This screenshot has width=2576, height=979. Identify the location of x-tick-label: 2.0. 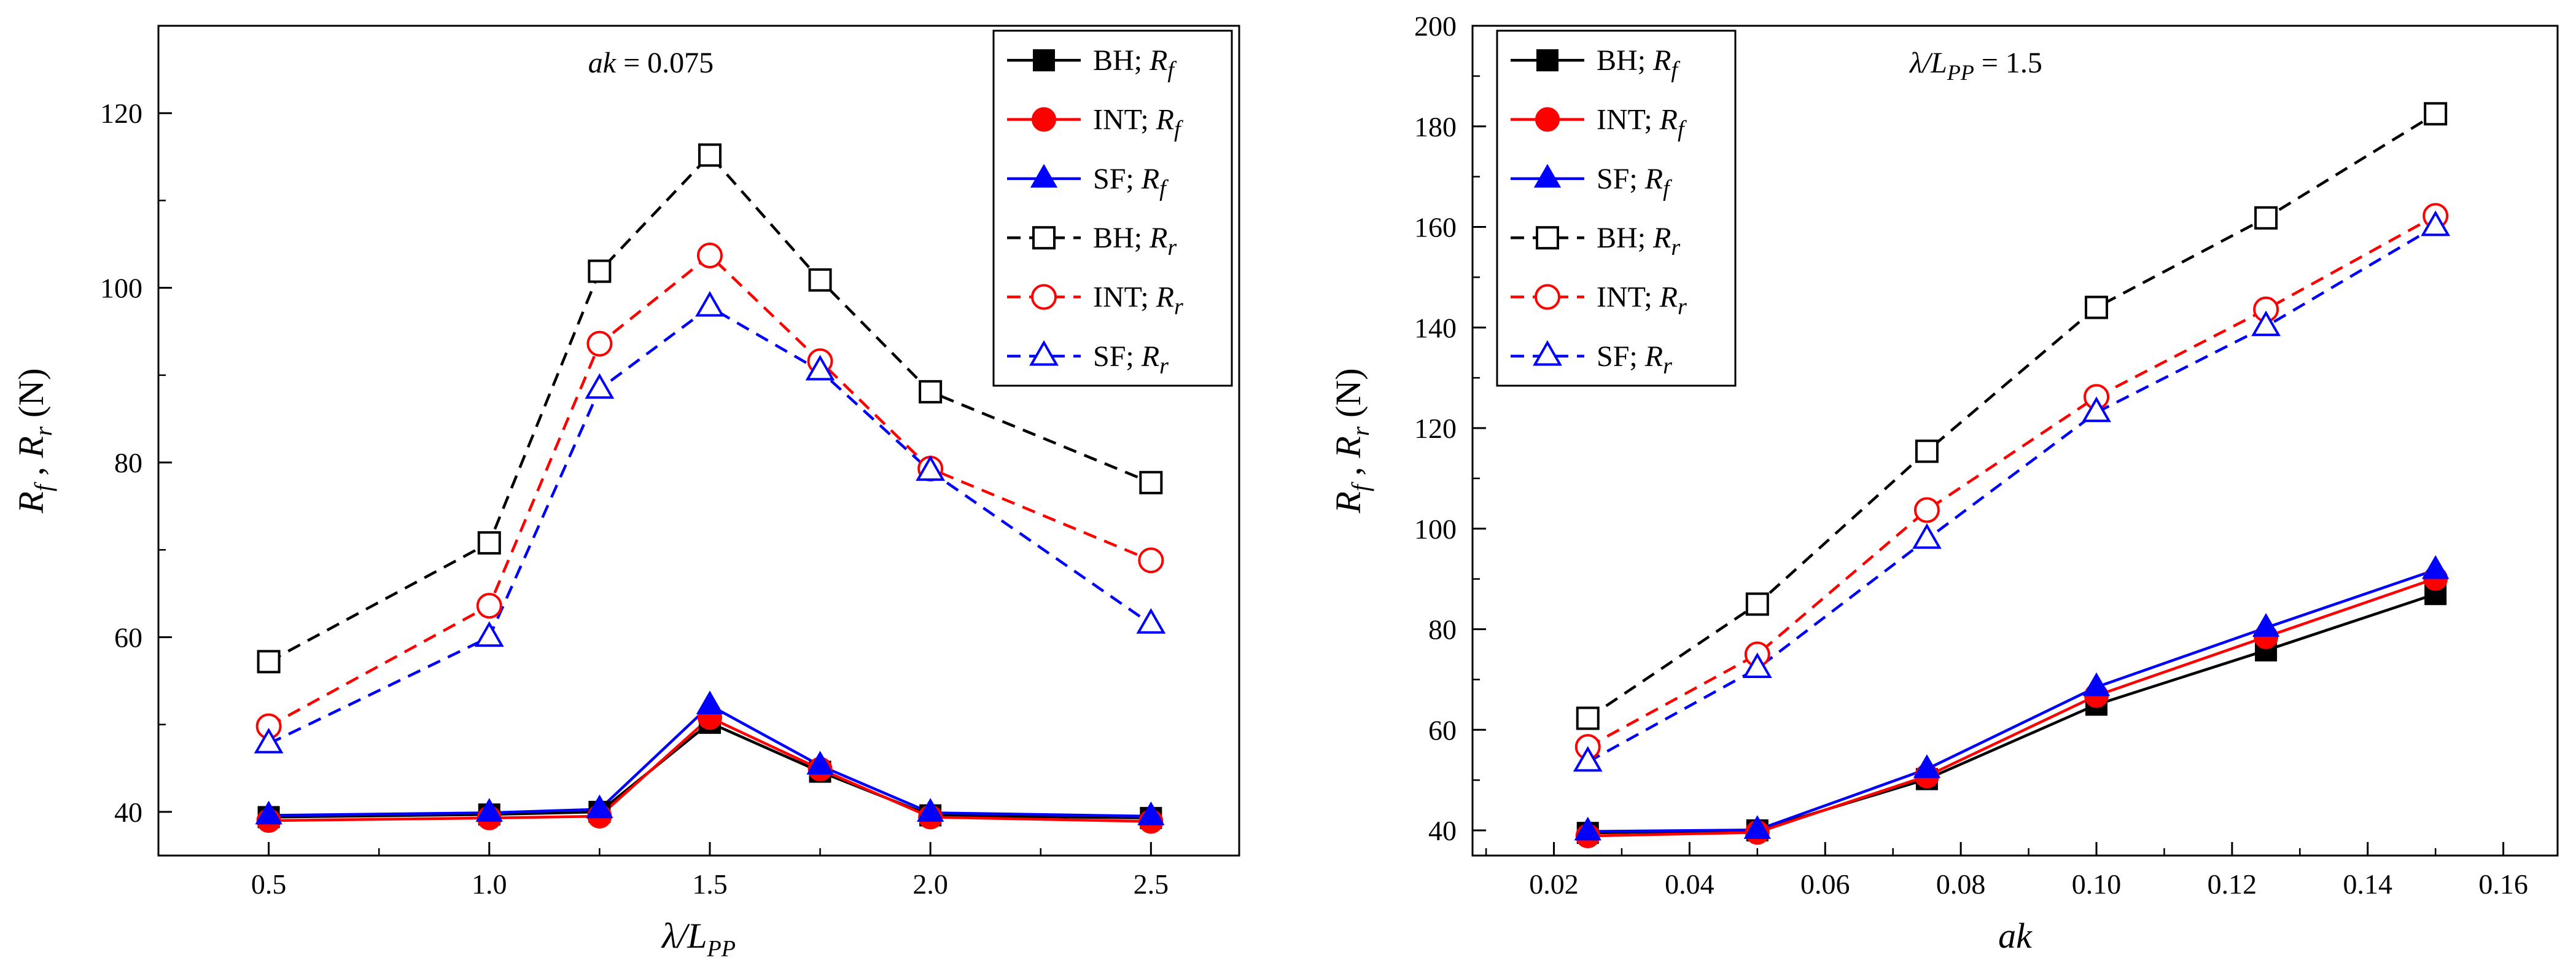
(930, 884).